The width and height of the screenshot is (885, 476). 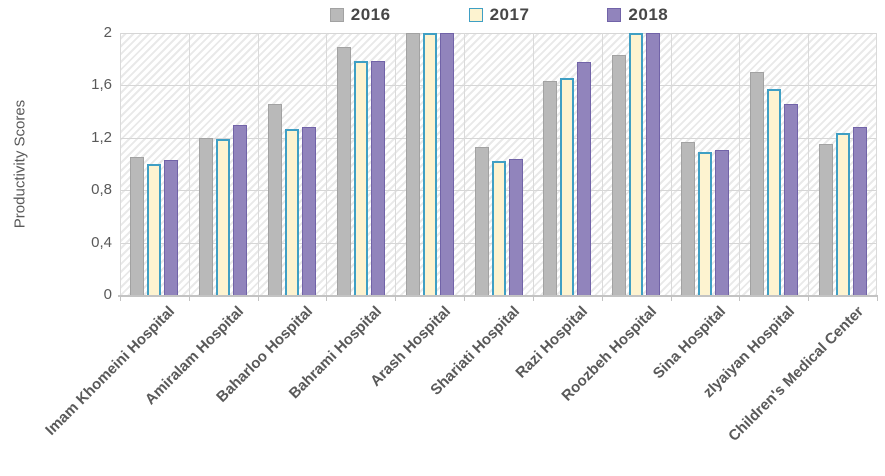 I want to click on y-axis-tick-label: 0, so click(x=107, y=294).